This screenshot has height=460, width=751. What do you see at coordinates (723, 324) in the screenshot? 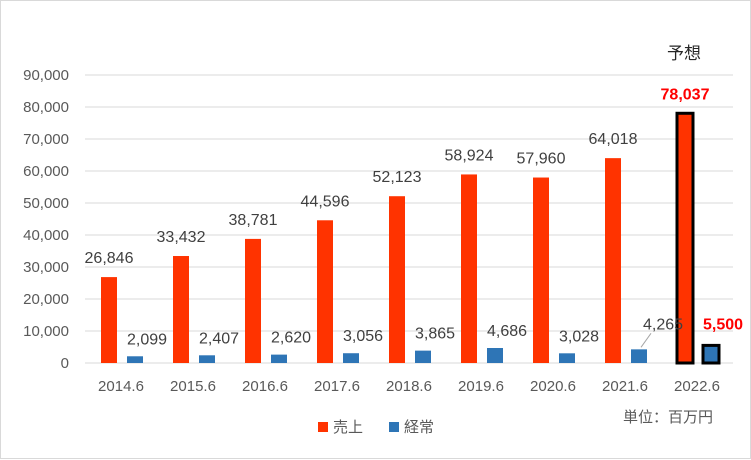
I see `data-label-ordinary-profit: 5,500` at bounding box center [723, 324].